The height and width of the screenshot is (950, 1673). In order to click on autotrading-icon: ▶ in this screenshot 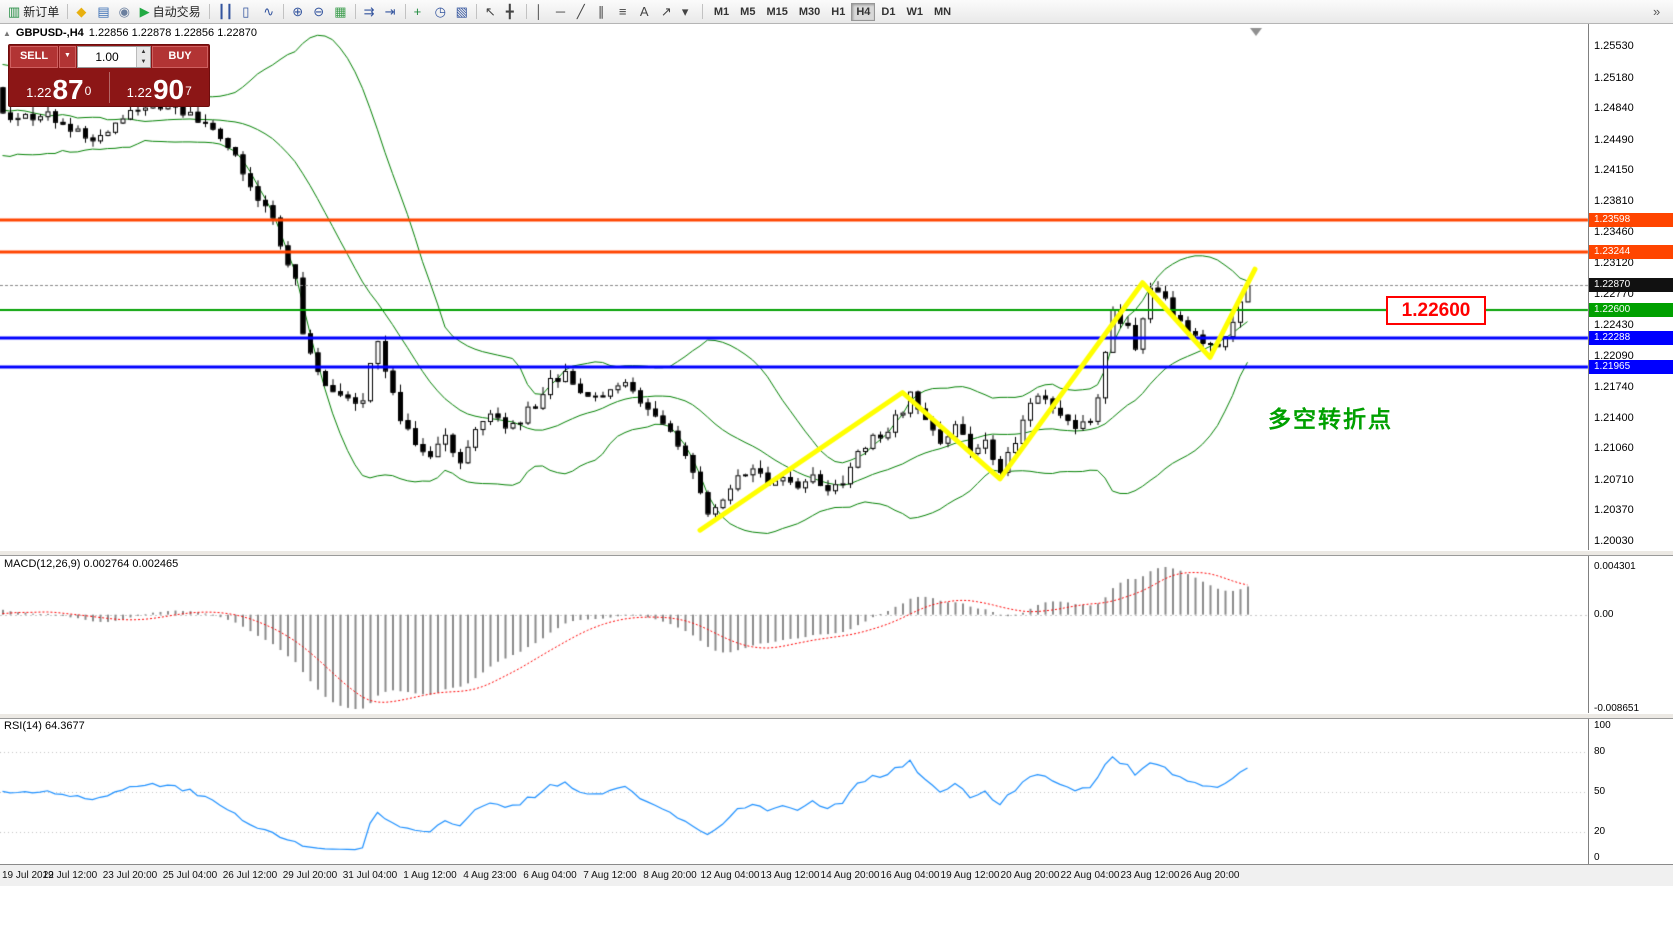, I will do `click(144, 11)`.